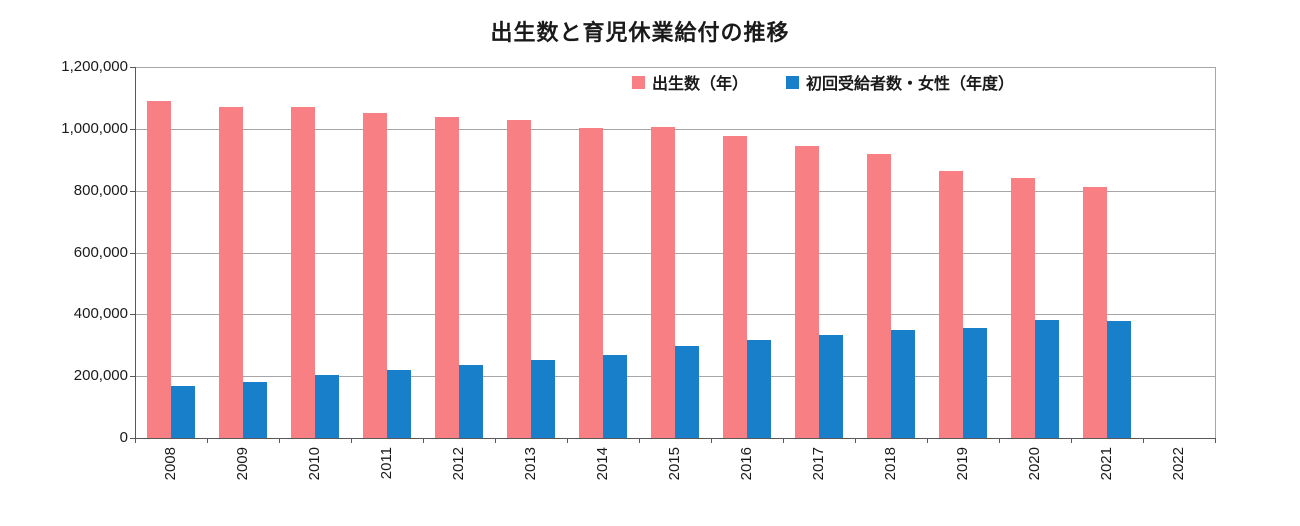  What do you see at coordinates (675, 438) in the screenshot?
I see `x-axis-line` at bounding box center [675, 438].